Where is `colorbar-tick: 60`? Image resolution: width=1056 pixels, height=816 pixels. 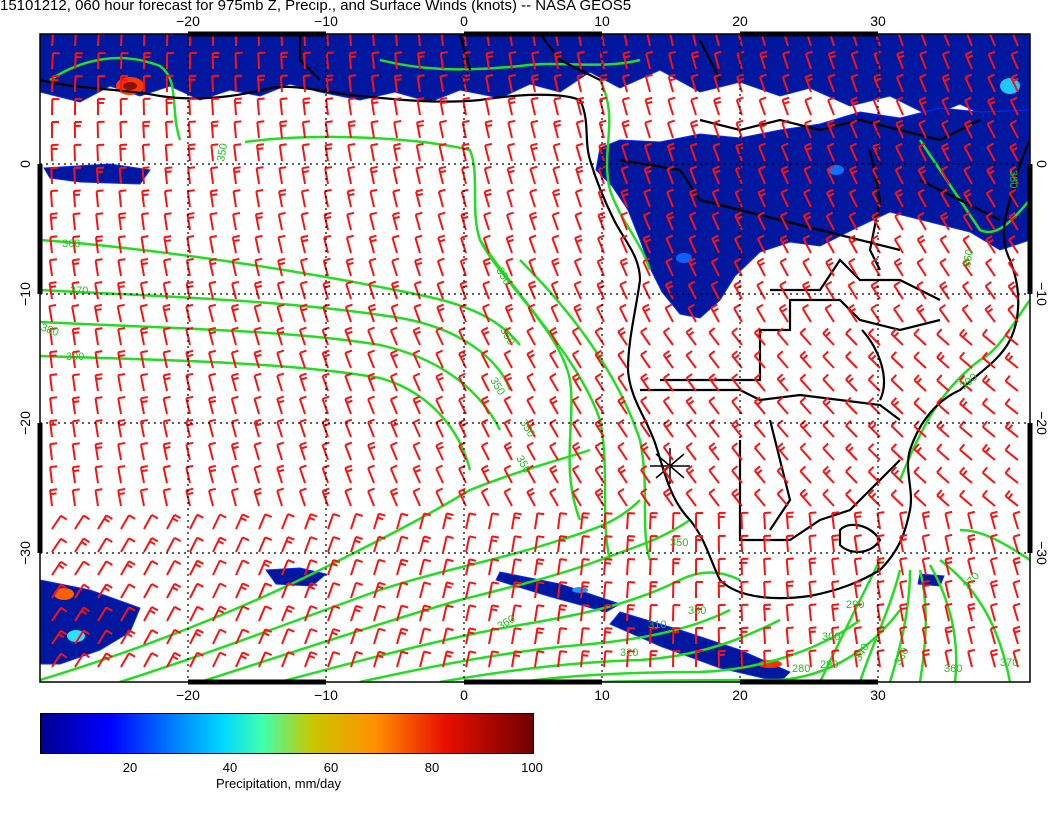 colorbar-tick: 60 is located at coordinates (331, 767).